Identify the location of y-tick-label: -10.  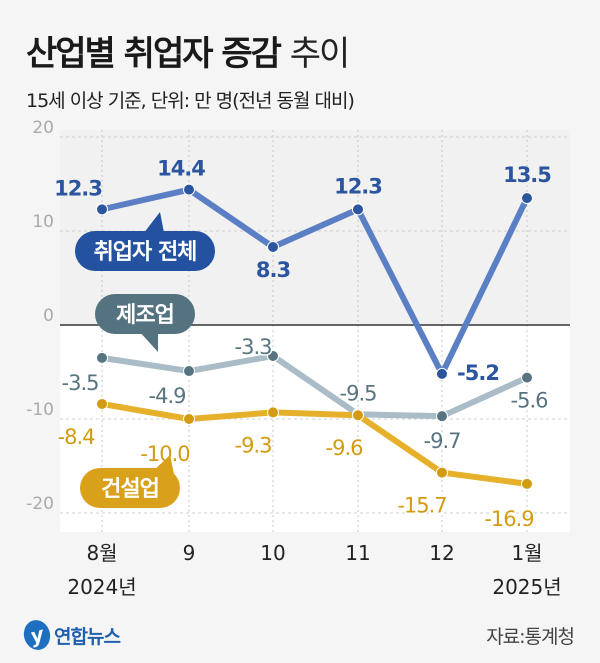
(40, 410).